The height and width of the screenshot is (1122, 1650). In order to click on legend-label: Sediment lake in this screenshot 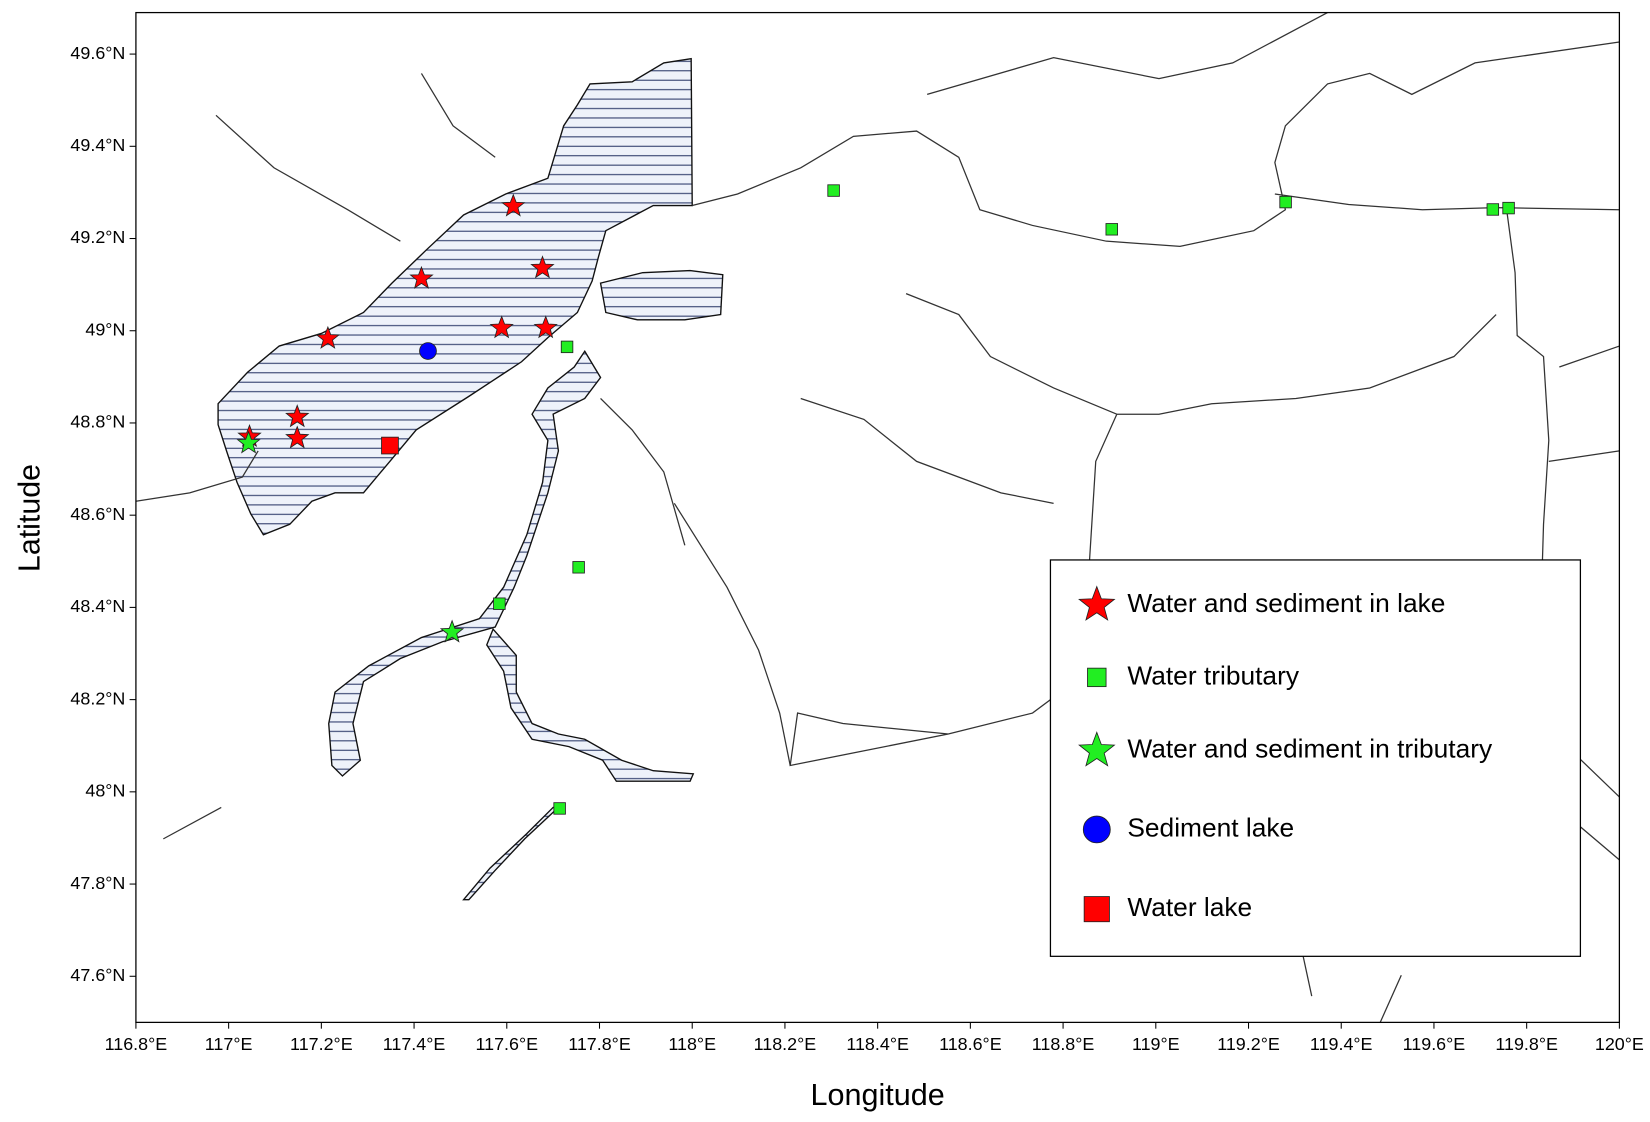, I will do `click(1210, 827)`.